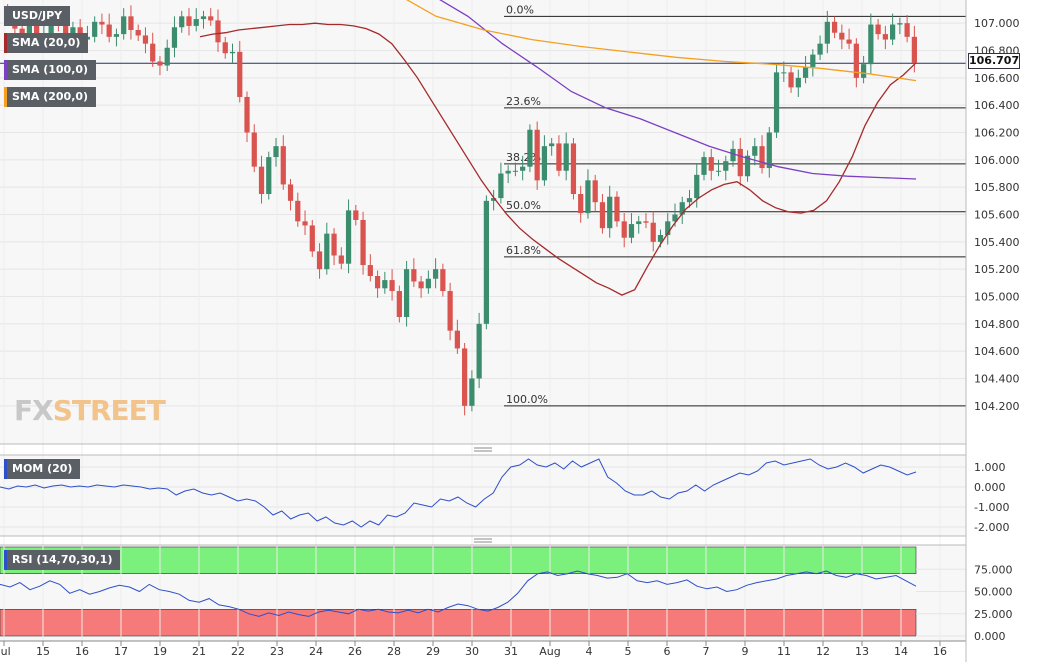 This screenshot has width=1037, height=662. I want to click on time-tick-label: 26, so click(355, 651).